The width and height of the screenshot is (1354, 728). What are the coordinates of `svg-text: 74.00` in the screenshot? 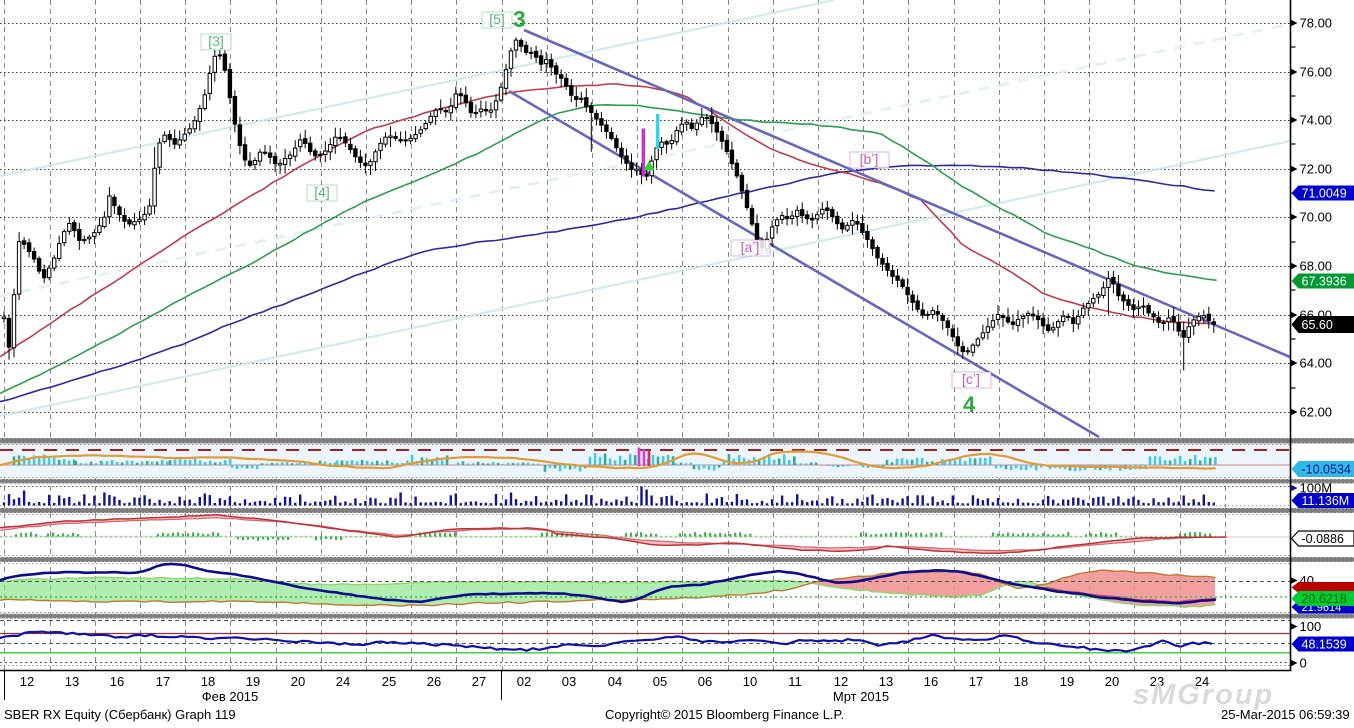 It's located at (1316, 120).